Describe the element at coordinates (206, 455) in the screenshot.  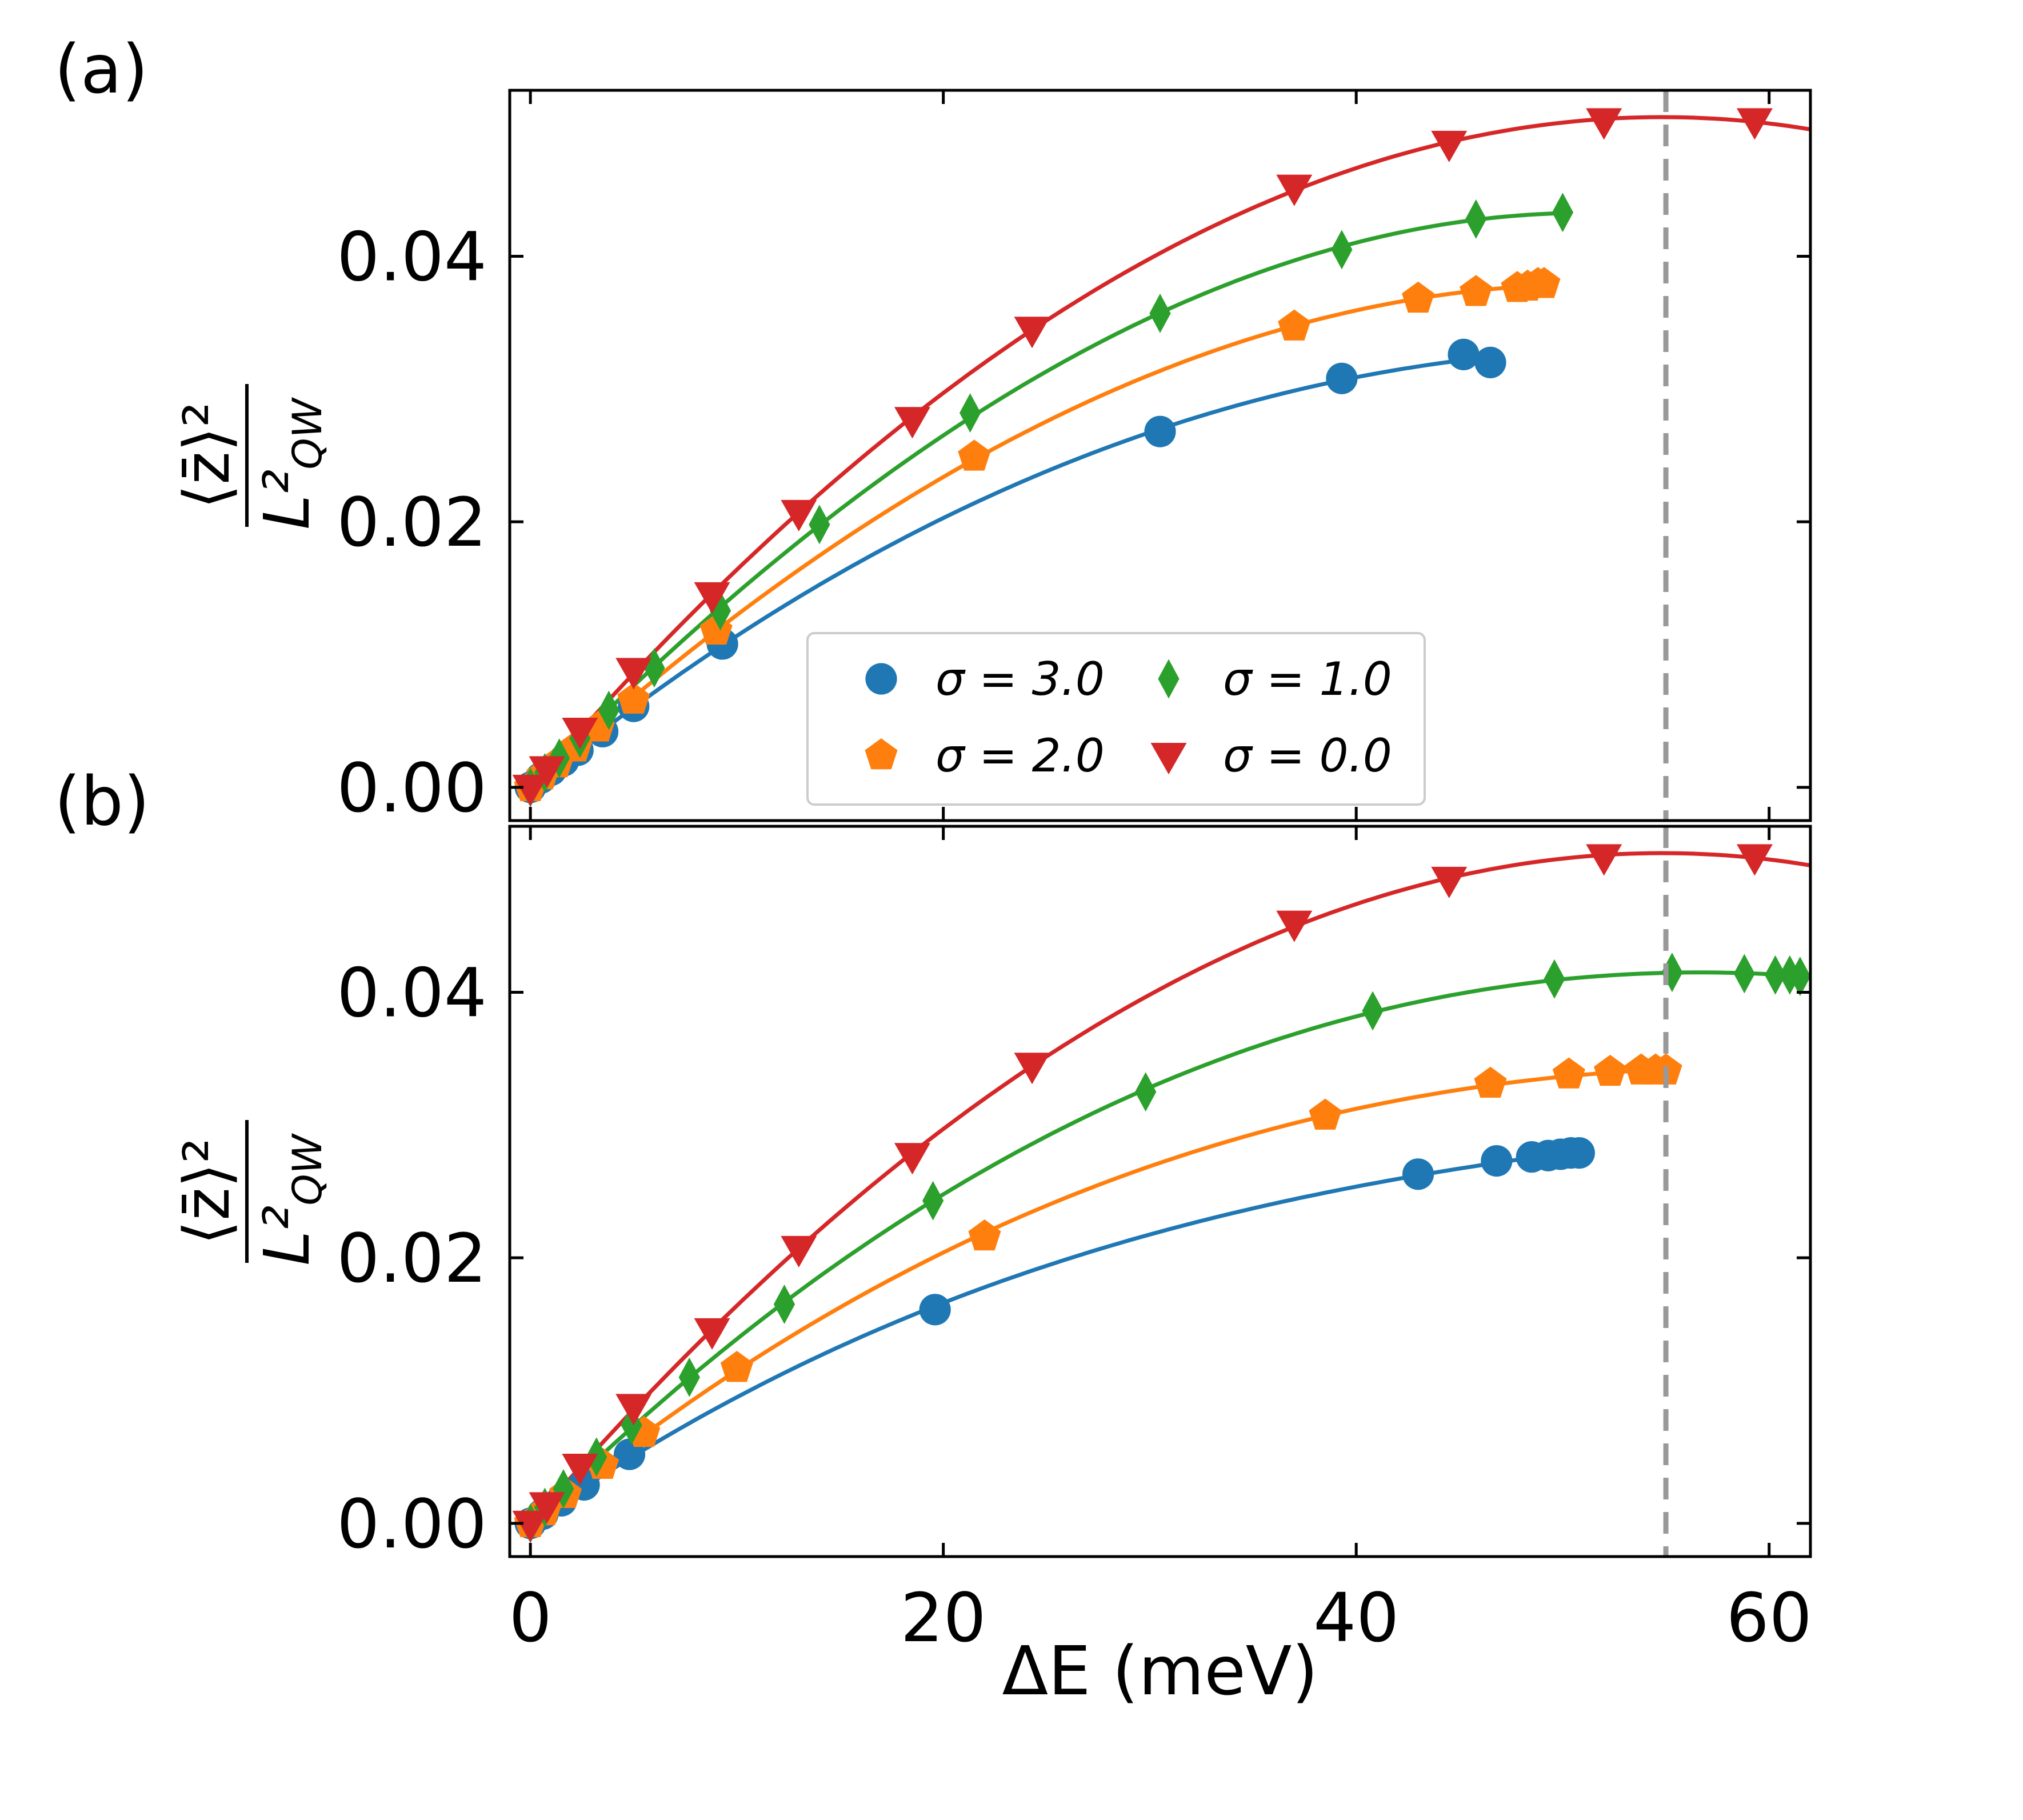
I see `panel-a-ylabel-numerator: ⟨z̄⟩²` at that location.